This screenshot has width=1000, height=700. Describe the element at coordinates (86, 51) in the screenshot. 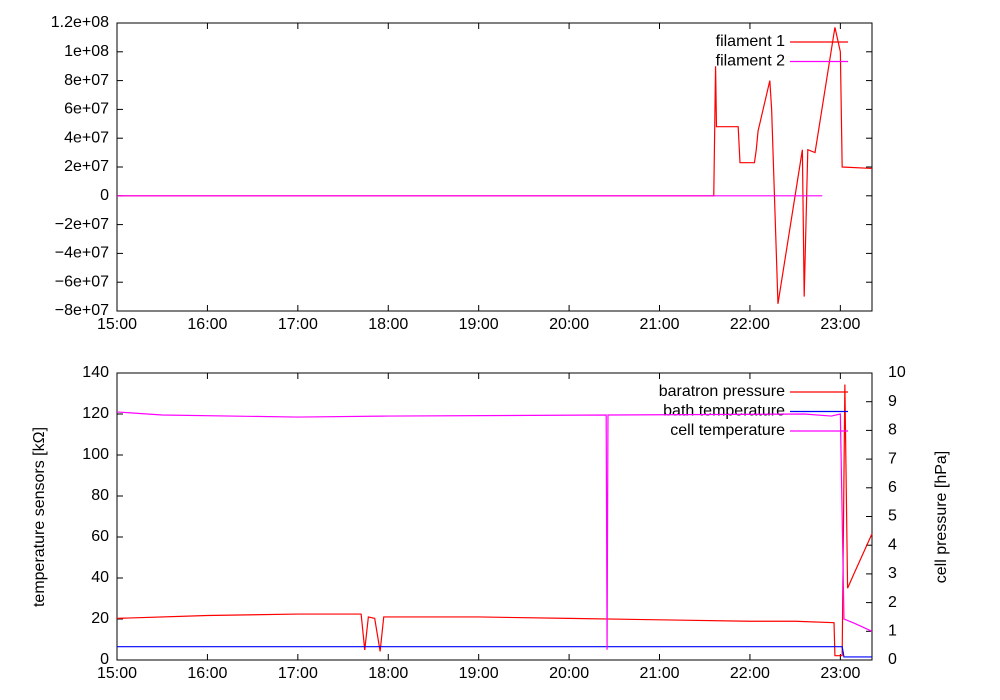

I see `y-tick-label: 1e+08` at that location.